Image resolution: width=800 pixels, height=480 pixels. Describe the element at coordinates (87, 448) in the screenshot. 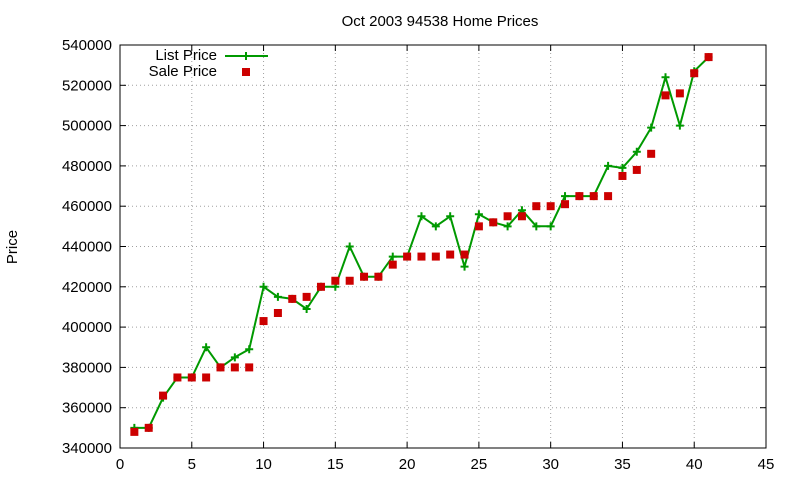

I see `y-tick-label: 340000` at that location.